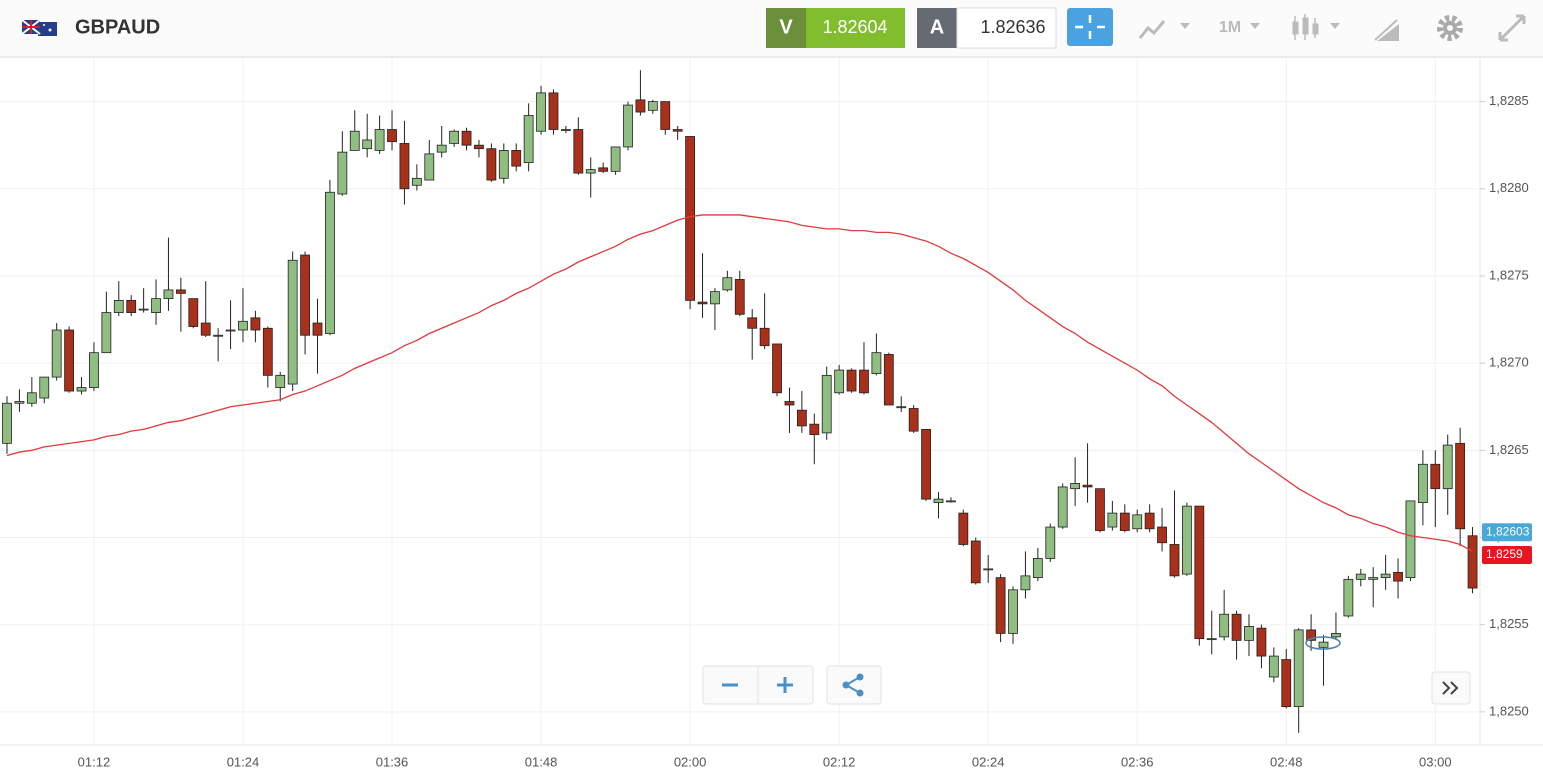  Describe the element at coordinates (1316, 27) in the screenshot. I see `candle-style-button` at that location.